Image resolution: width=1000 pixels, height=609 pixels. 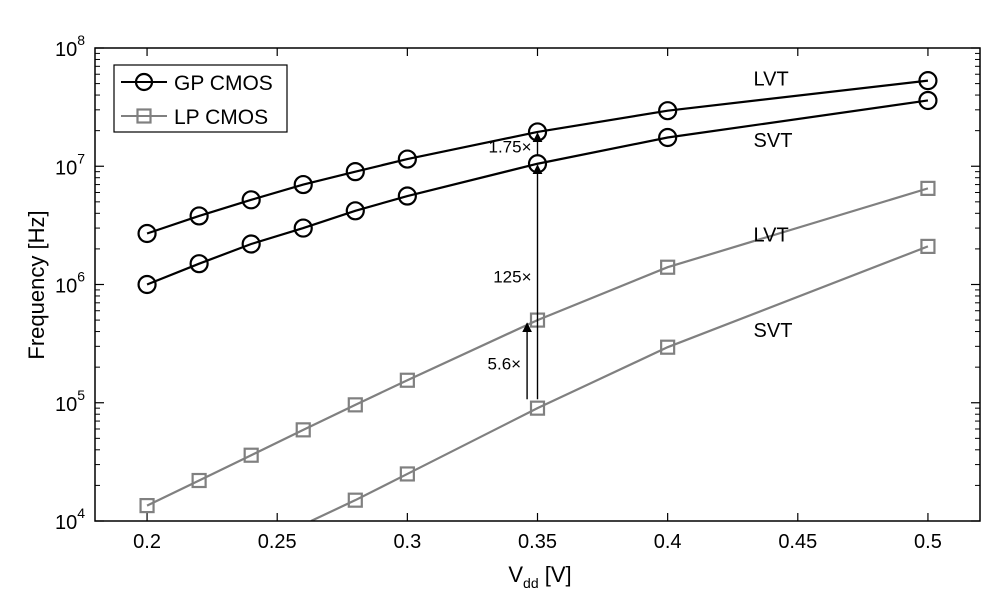 I want to click on x-axis-label-subscript: dd, so click(x=531, y=583).